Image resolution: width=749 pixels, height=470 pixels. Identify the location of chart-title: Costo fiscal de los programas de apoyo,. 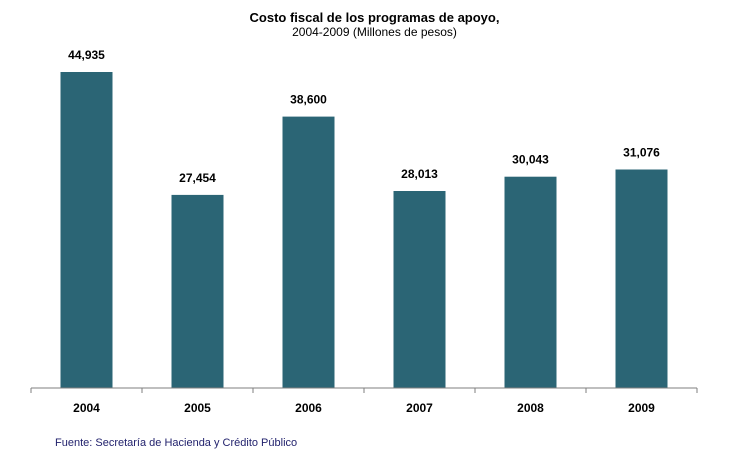
(374, 17).